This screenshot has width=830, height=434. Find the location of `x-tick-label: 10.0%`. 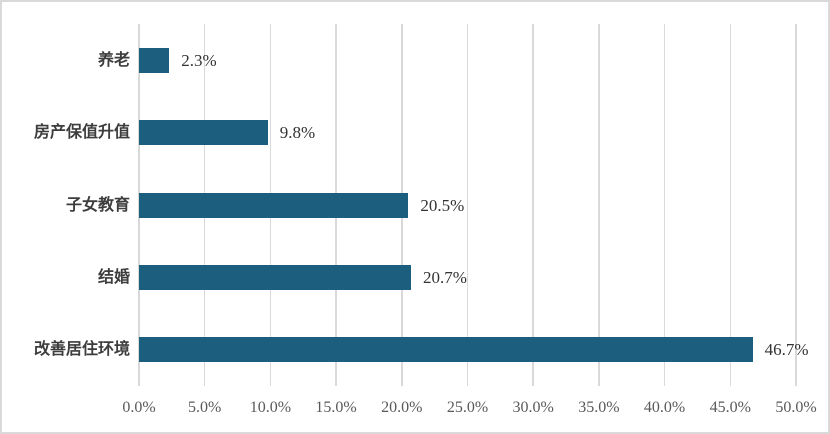

x-tick-label: 10.0% is located at coordinates (270, 407).